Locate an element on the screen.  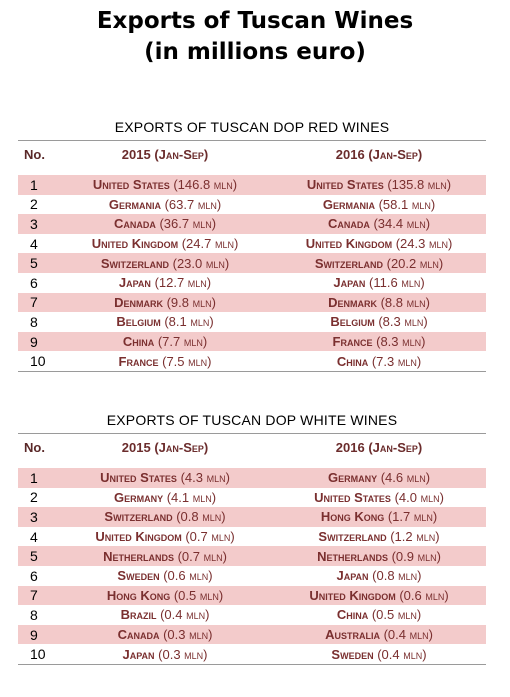
country-2015: Canada is located at coordinates (138, 635).